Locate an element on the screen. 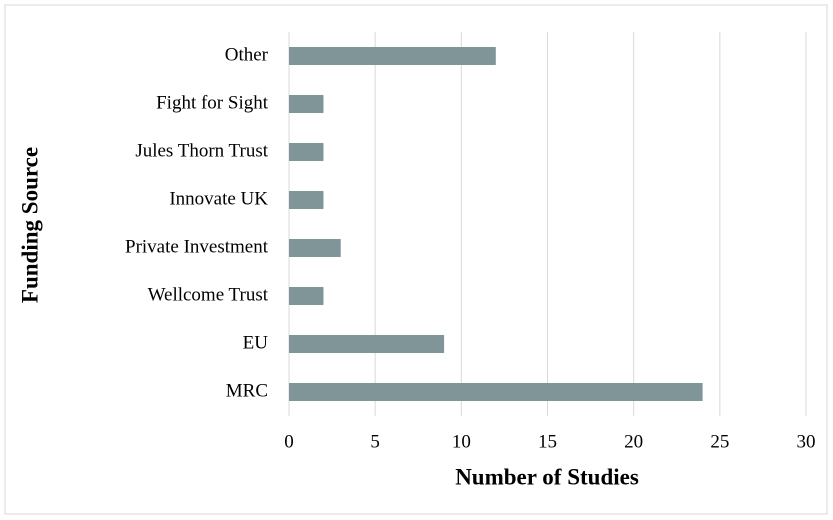  x-axis-title: Number of Studies is located at coordinates (547, 476).